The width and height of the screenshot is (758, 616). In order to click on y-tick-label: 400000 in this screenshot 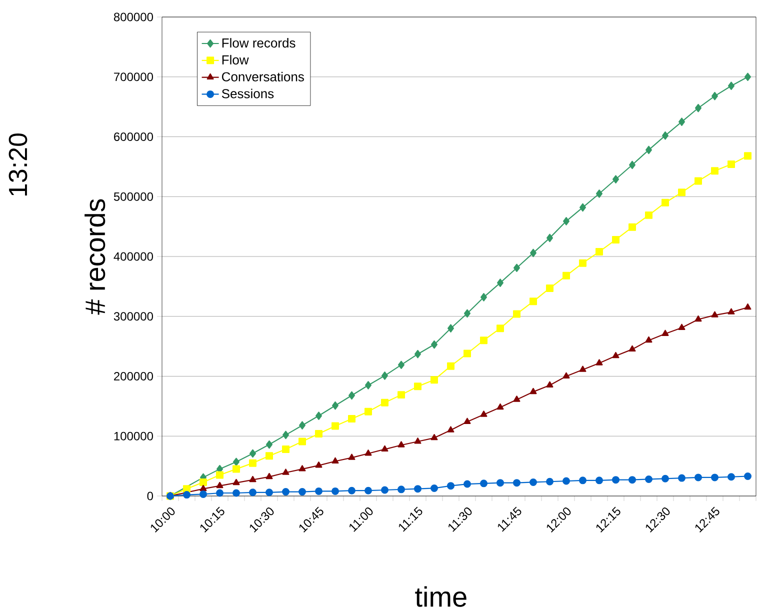, I will do `click(133, 256)`.